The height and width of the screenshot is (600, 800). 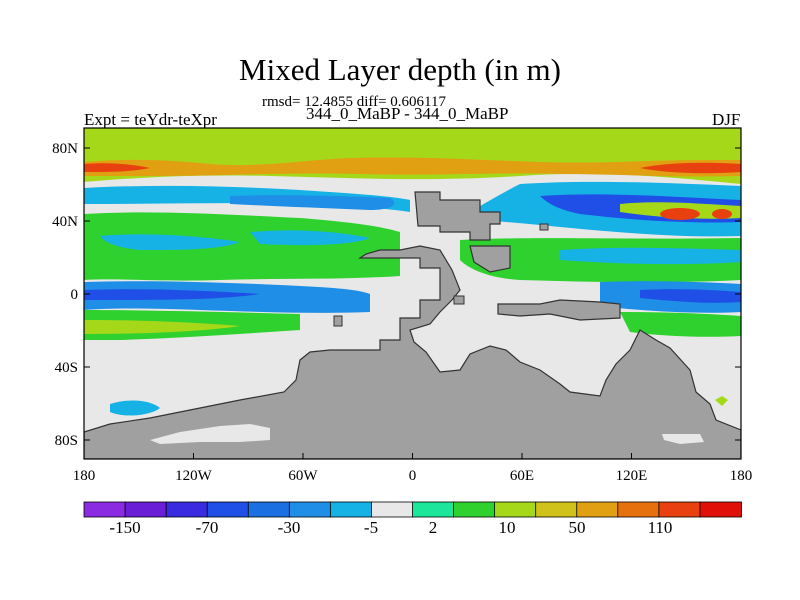 What do you see at coordinates (242, 246) in the screenshot?
I see `field-tropics-green-west` at bounding box center [242, 246].